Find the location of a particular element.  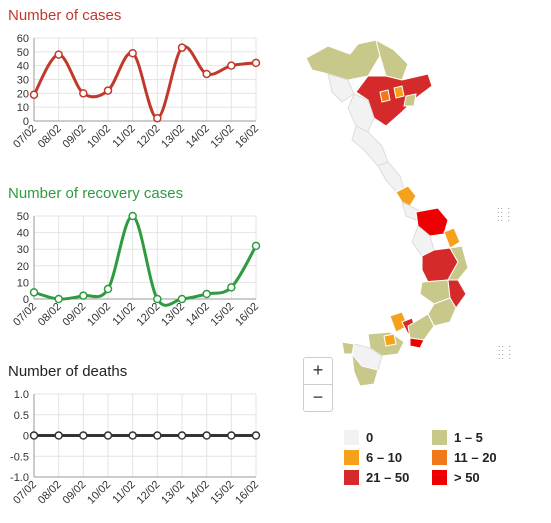

spratly-islands-marker: :: ::: : is located at coordinates (505, 352).